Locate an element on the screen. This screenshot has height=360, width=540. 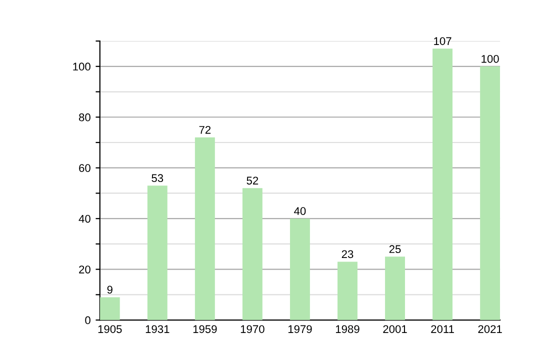
x-tick-label: 1970 is located at coordinates (252, 329).